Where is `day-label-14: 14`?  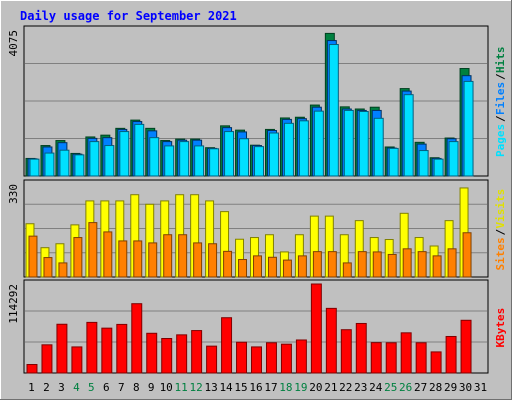 day-label-14: 14 is located at coordinates (226, 387).